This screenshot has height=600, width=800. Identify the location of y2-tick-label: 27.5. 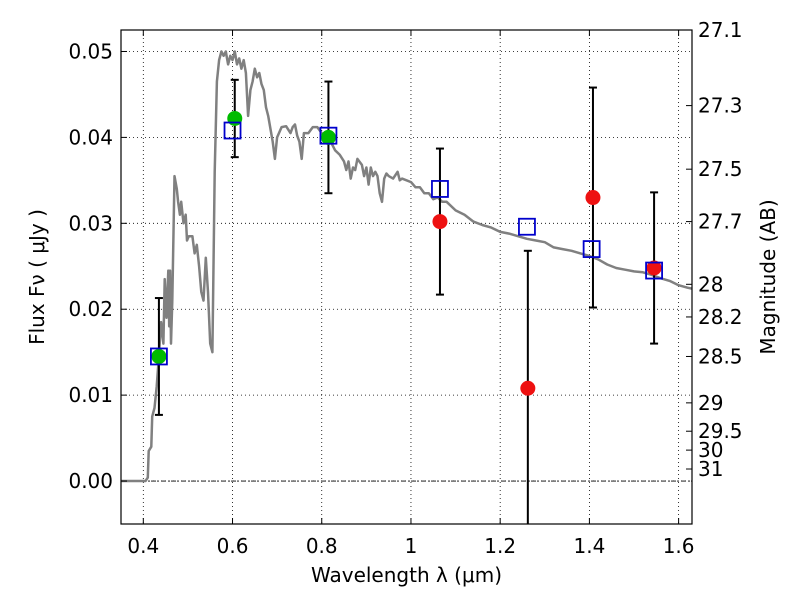
(720, 169).